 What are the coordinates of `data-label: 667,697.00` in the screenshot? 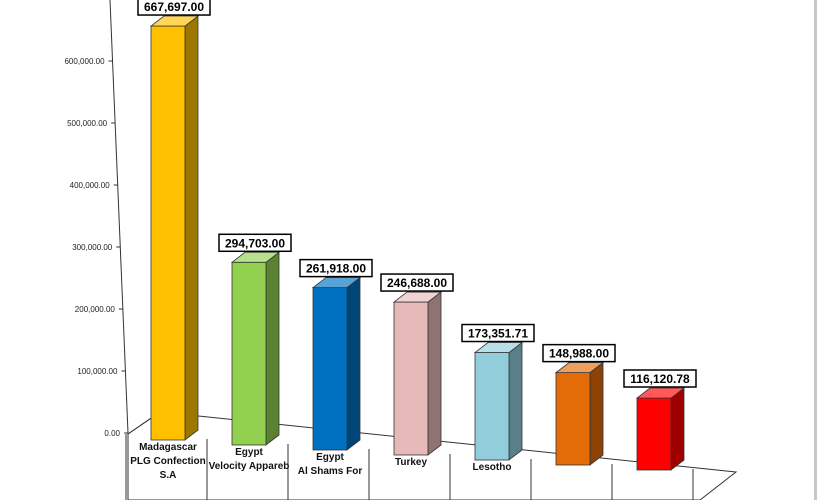 It's located at (174, 7).